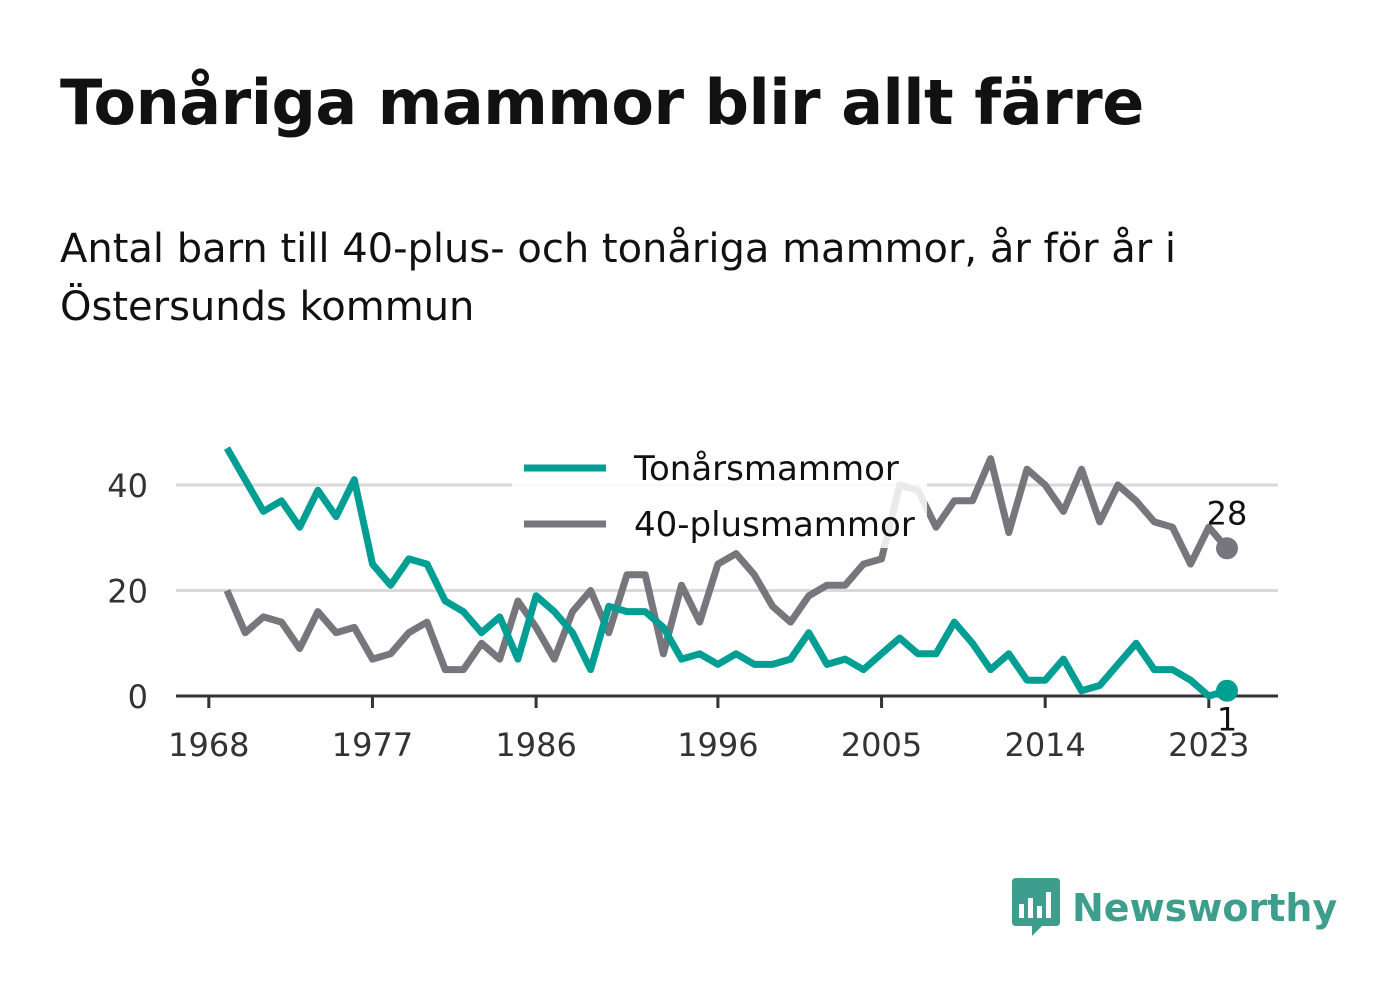 The image size is (1382, 999). I want to click on x-tick-label-2014: 2014, so click(1044, 745).